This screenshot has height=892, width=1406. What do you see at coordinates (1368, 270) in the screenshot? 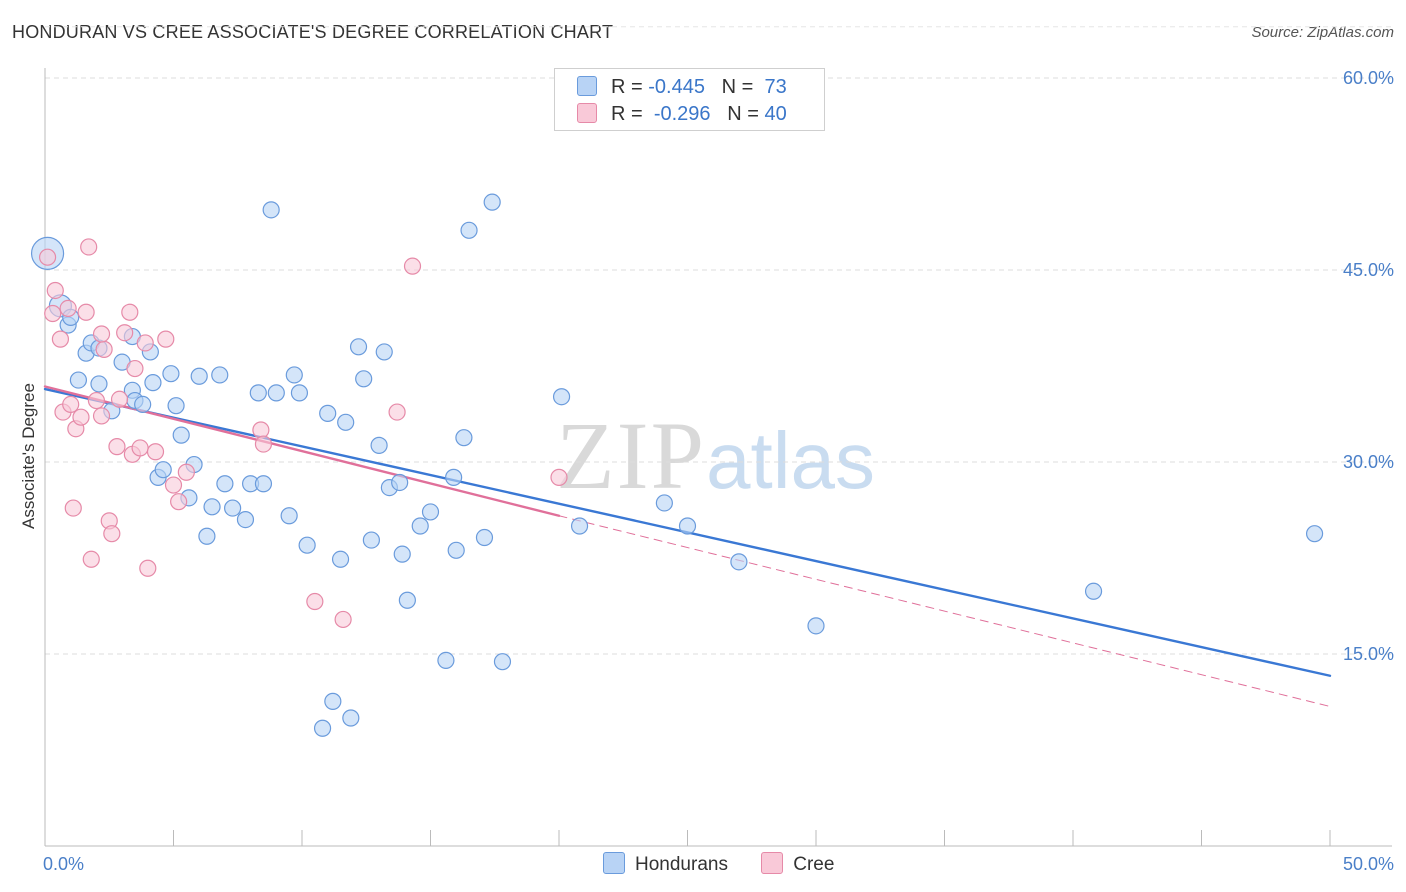
I see `y-tick-label: 45.0%` at bounding box center [1368, 270].